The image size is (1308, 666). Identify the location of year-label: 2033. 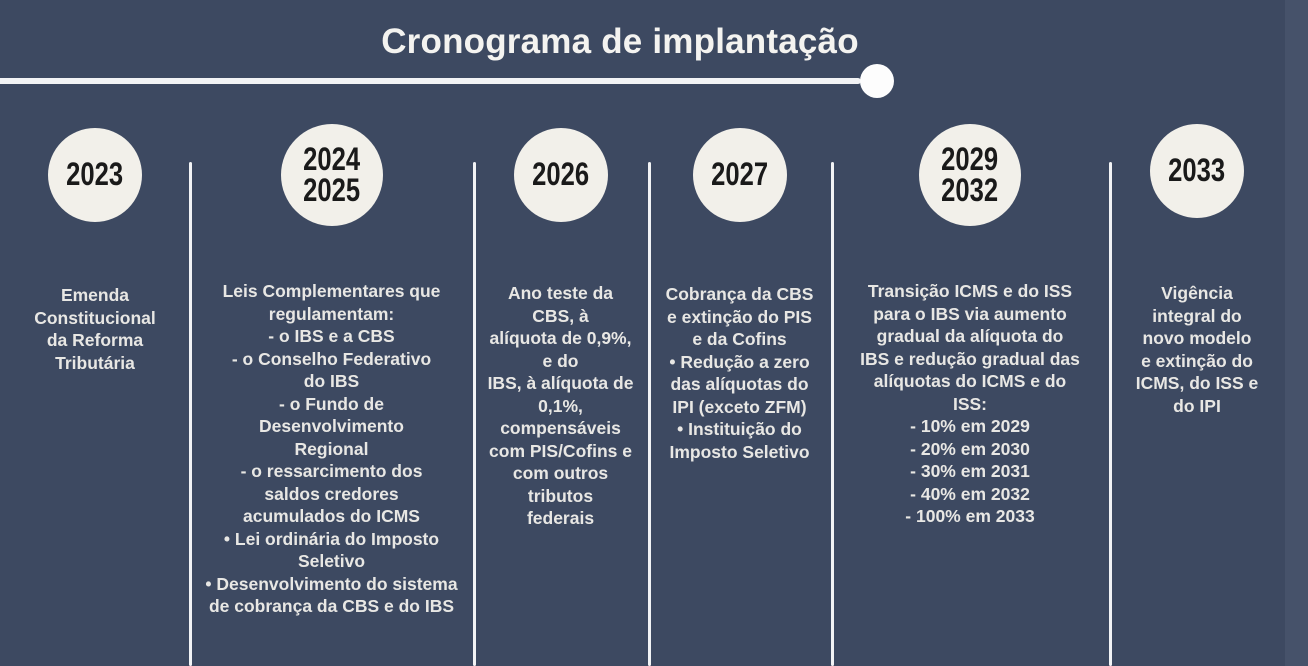
(1197, 170).